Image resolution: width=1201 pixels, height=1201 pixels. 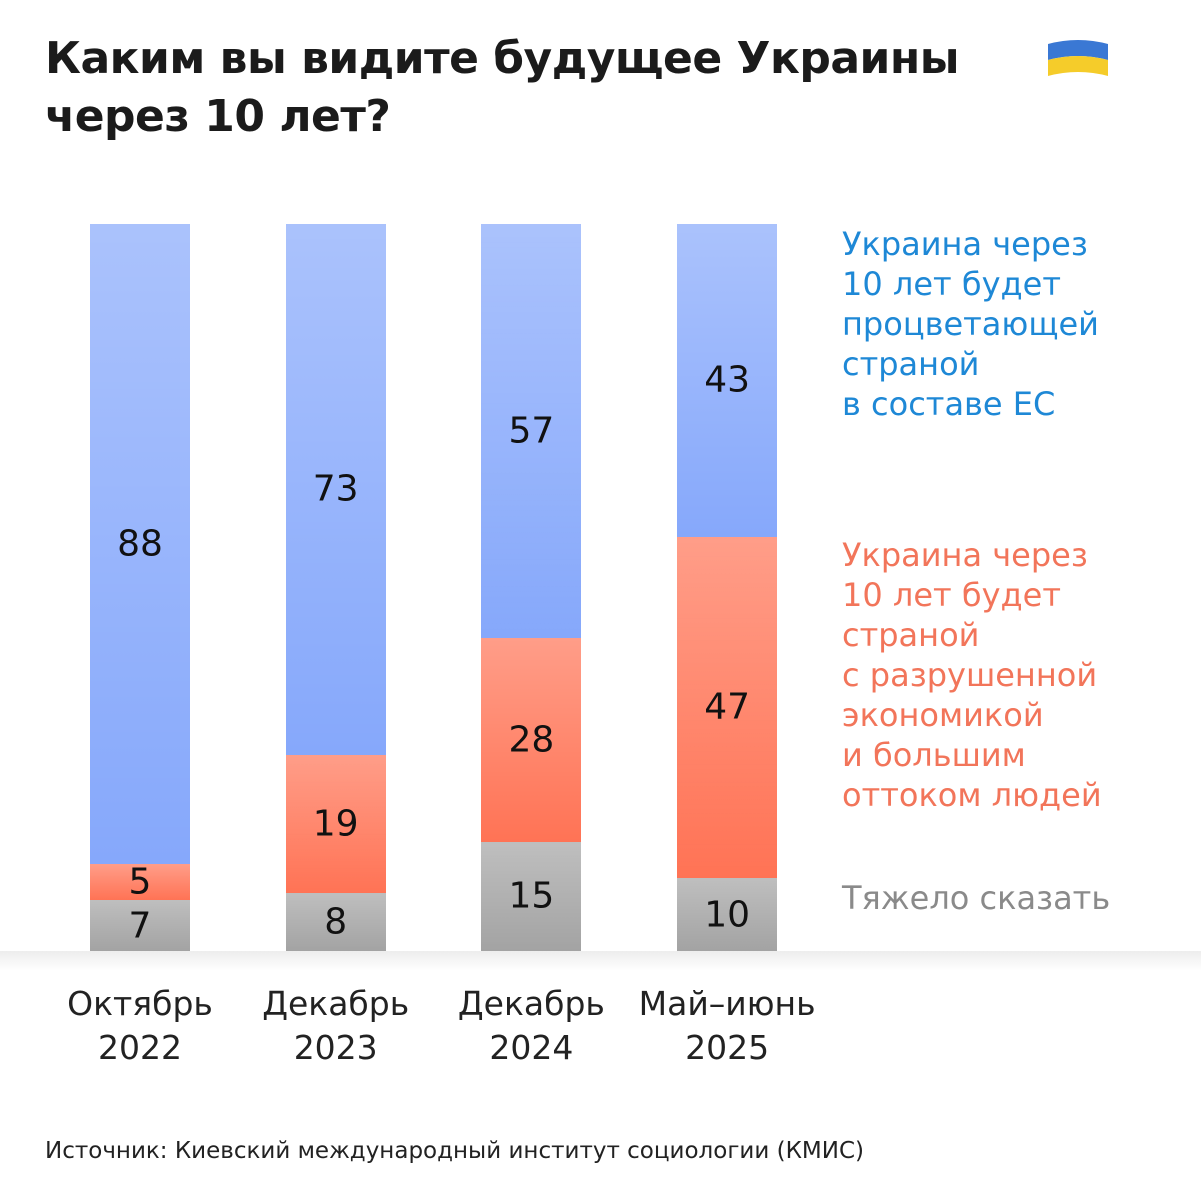 I want to click on bar-segment: 5, so click(x=140, y=882).